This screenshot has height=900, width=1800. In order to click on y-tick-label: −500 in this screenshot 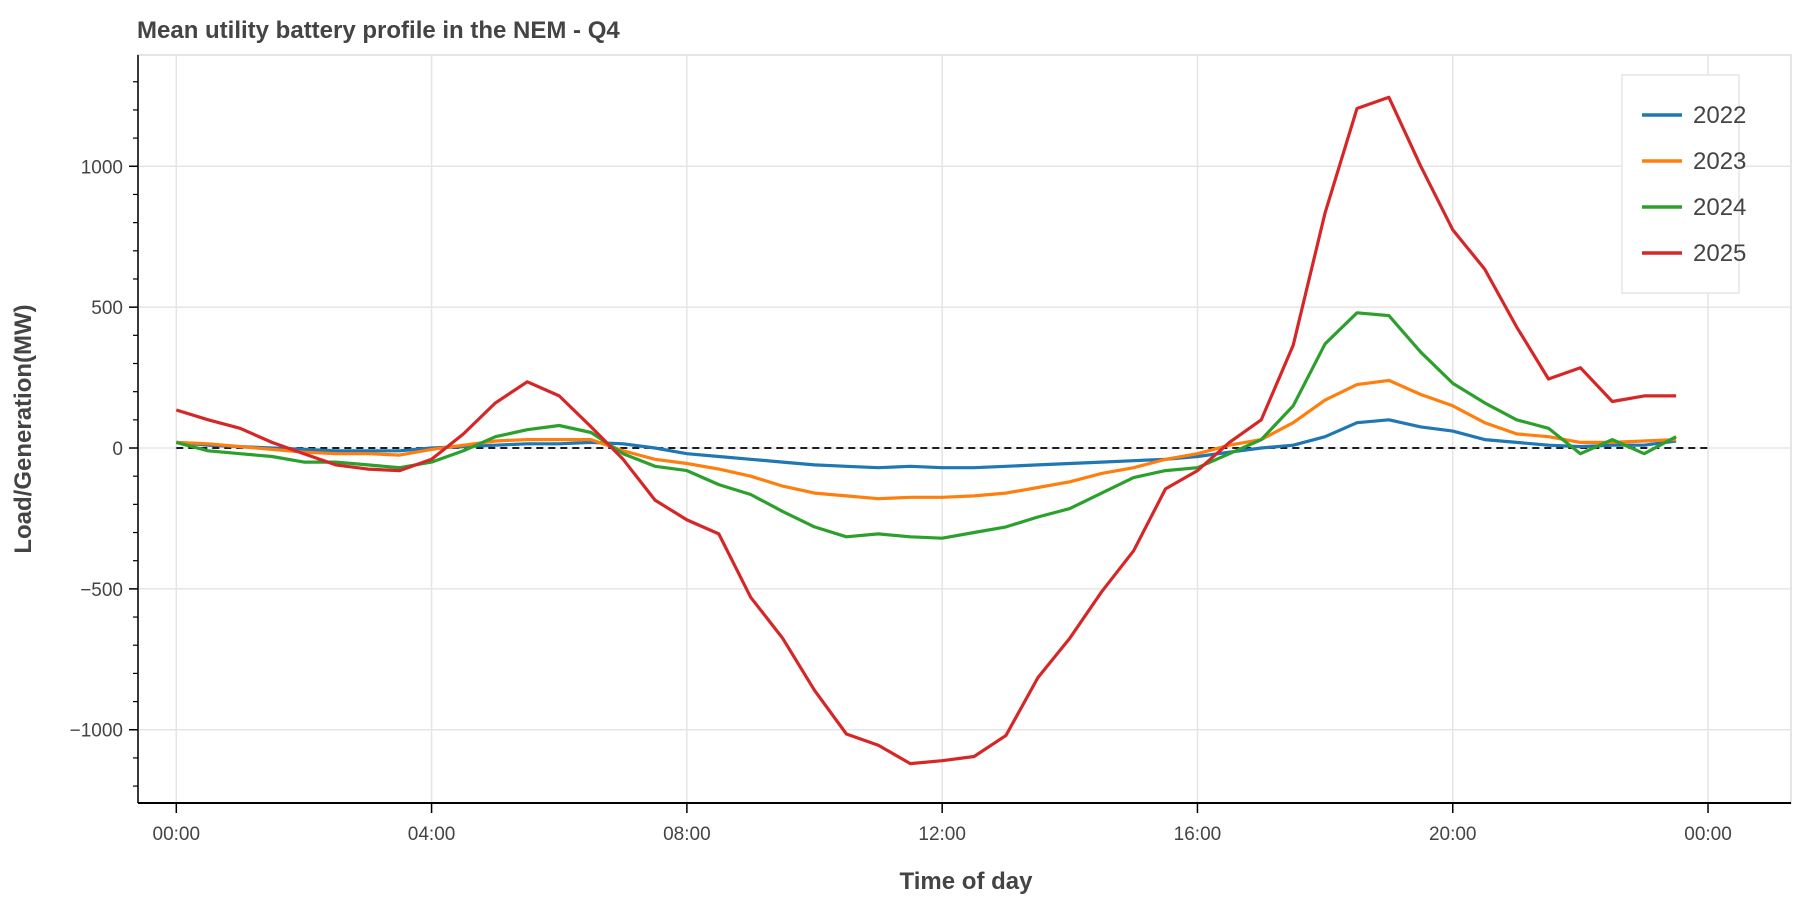, I will do `click(101, 590)`.